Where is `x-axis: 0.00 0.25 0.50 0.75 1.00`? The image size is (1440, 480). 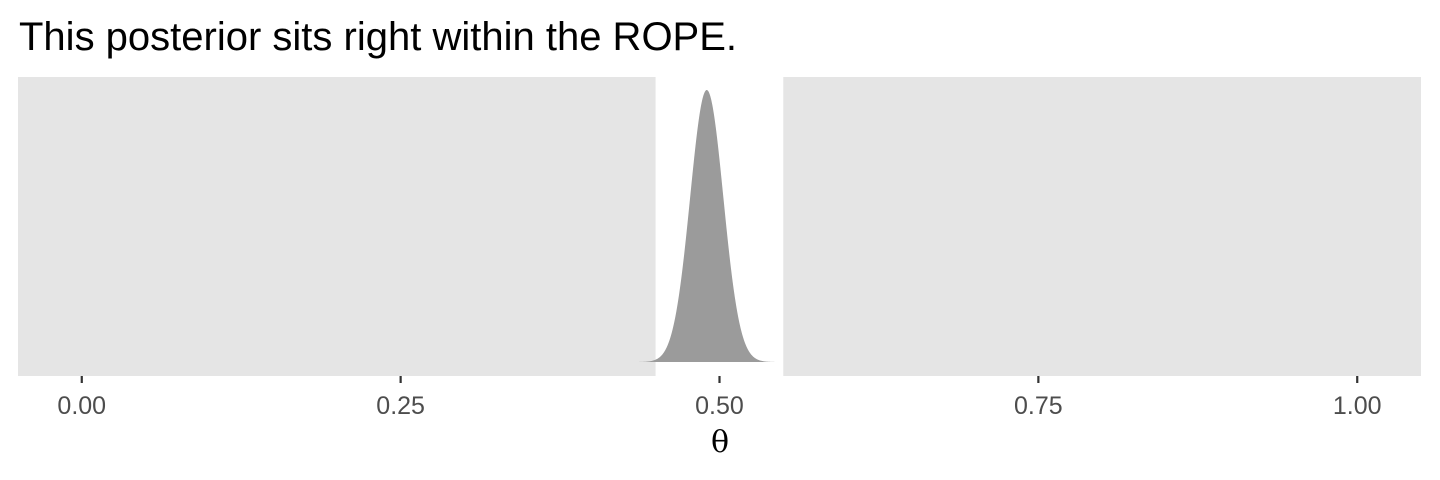 x-axis: 0.00 0.25 0.50 0.75 1.00 is located at coordinates (719, 398).